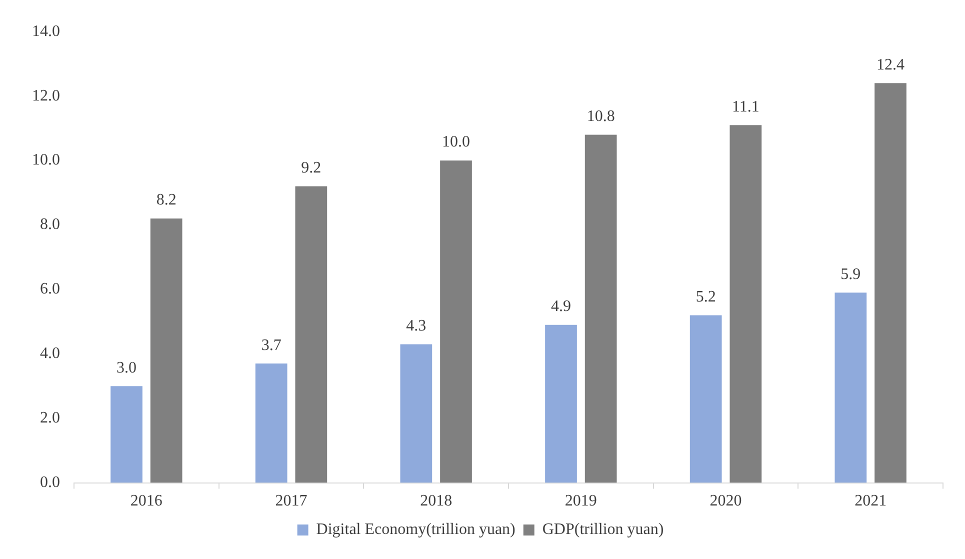 This screenshot has height=559, width=965. Describe the element at coordinates (850, 274) in the screenshot. I see `data-label: 5.9` at that location.